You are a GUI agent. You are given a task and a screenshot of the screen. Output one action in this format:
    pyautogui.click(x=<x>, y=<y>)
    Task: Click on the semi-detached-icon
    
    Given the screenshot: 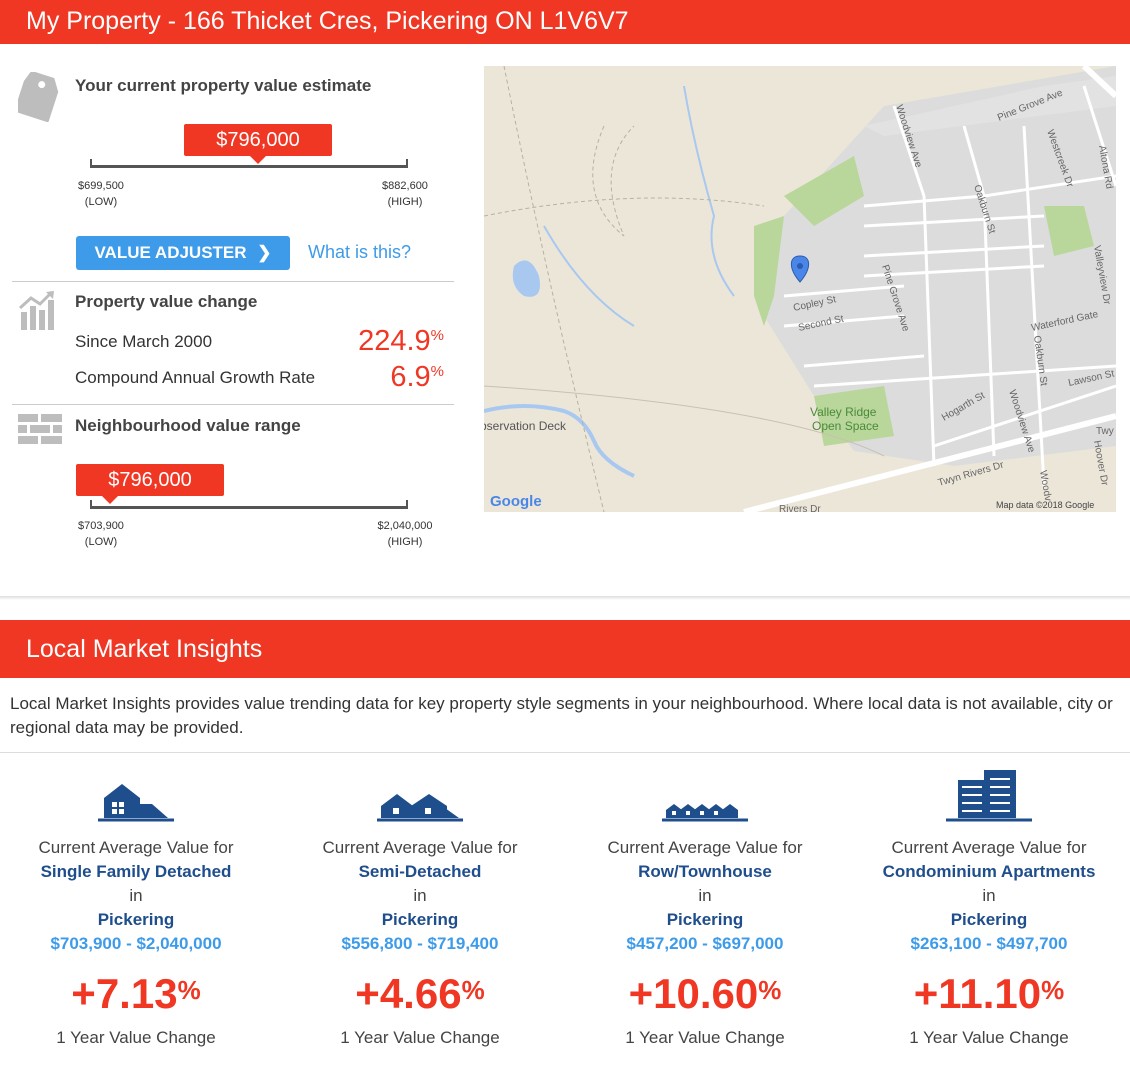 What is the action you would take?
    pyautogui.click(x=420, y=791)
    